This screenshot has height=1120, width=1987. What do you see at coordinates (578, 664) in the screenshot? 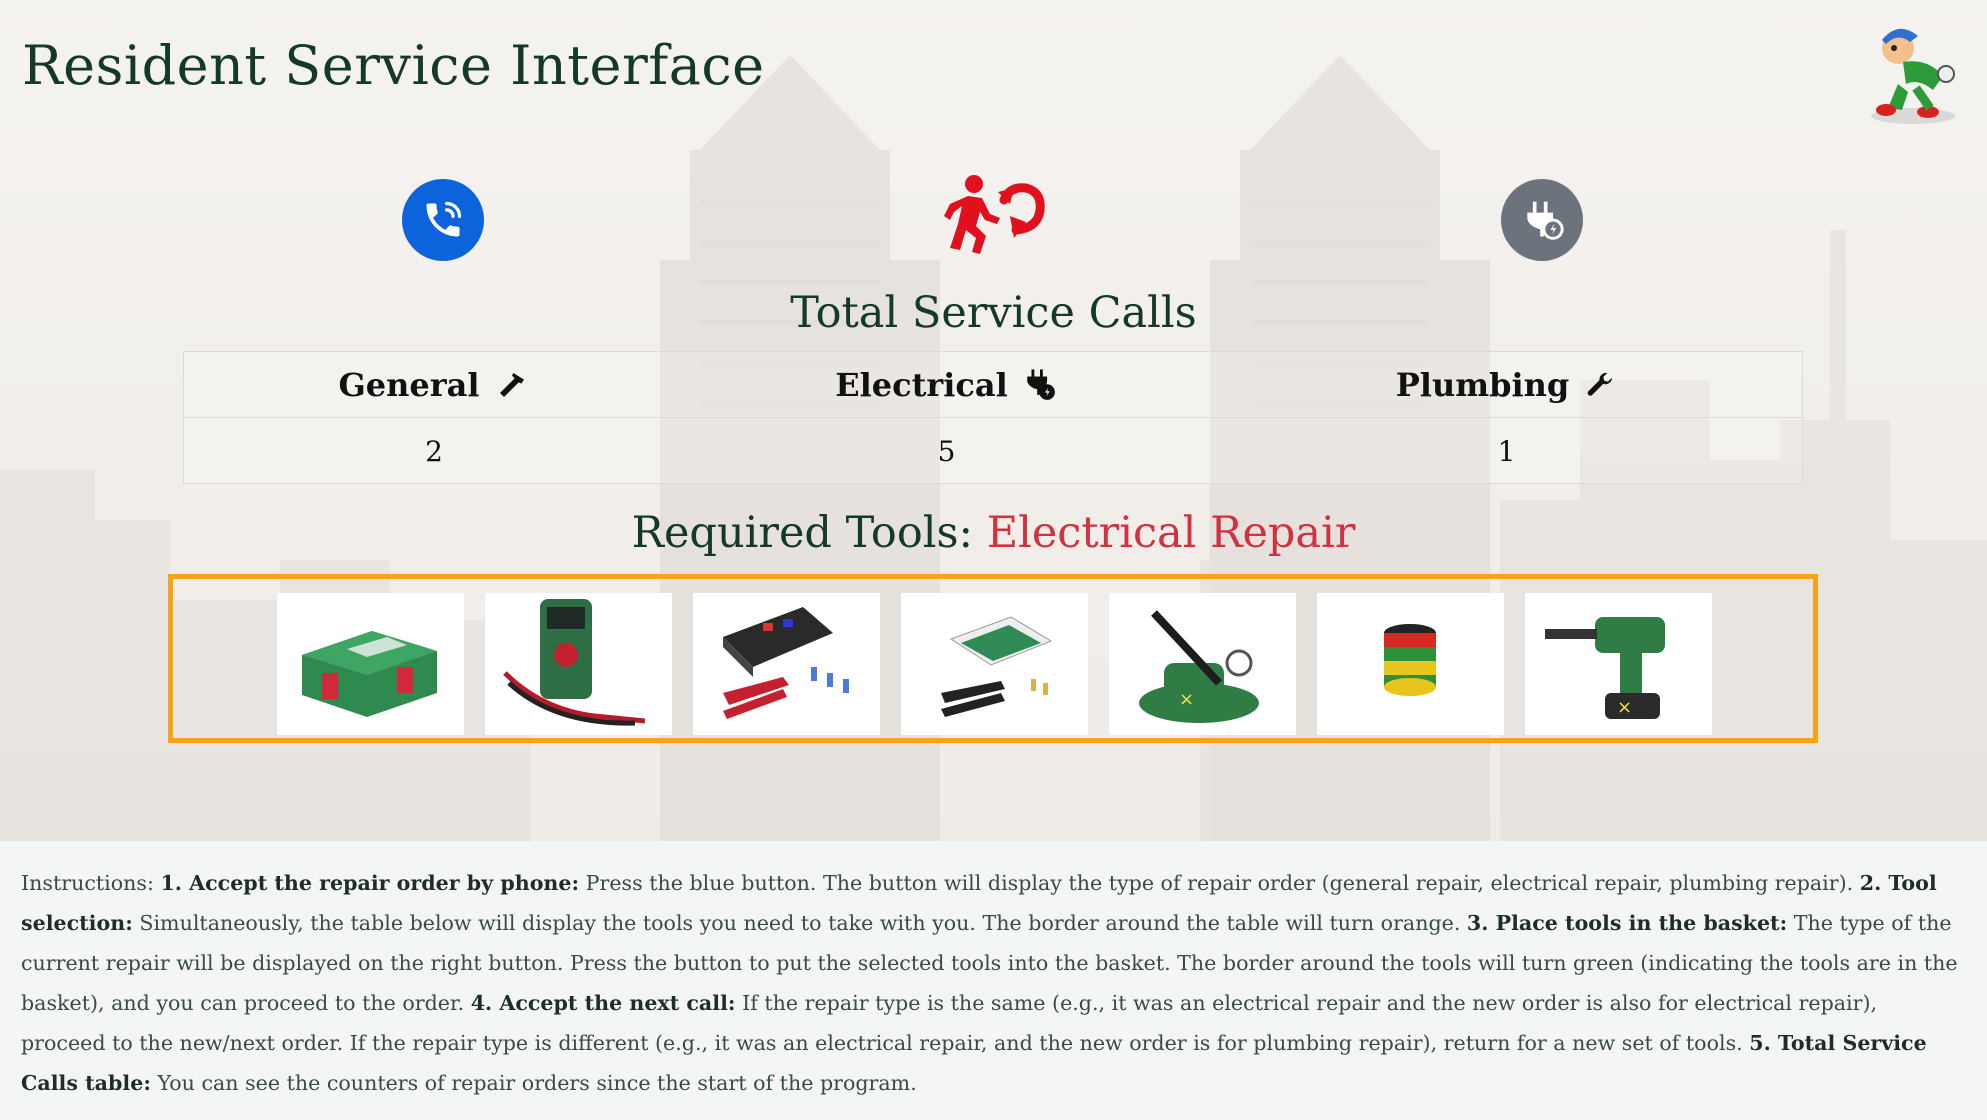
I see `multimeter-image` at bounding box center [578, 664].